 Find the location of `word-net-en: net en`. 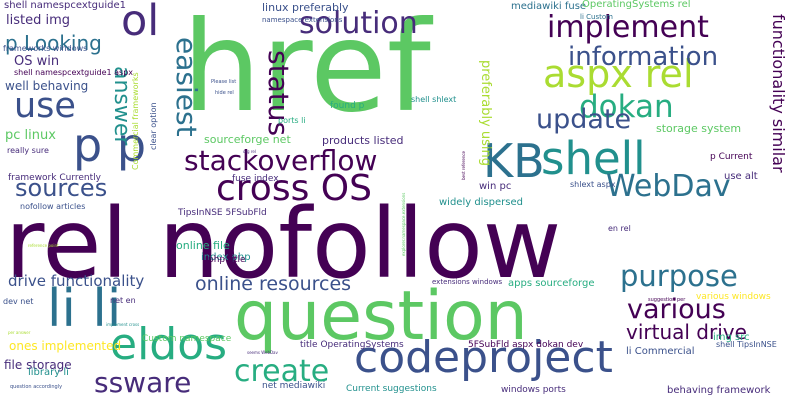

word-net-en: net en is located at coordinates (123, 300).